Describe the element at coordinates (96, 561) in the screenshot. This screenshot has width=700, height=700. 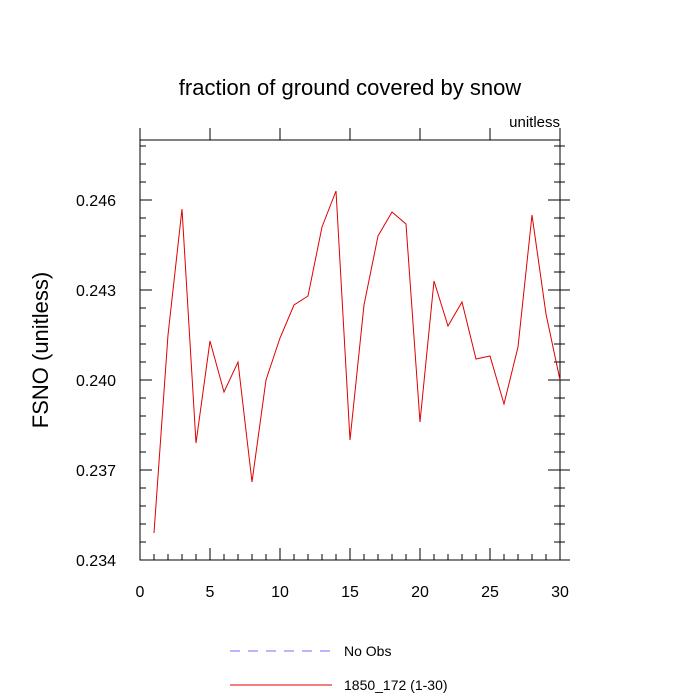
I see `y-tick-label: 0.234` at that location.